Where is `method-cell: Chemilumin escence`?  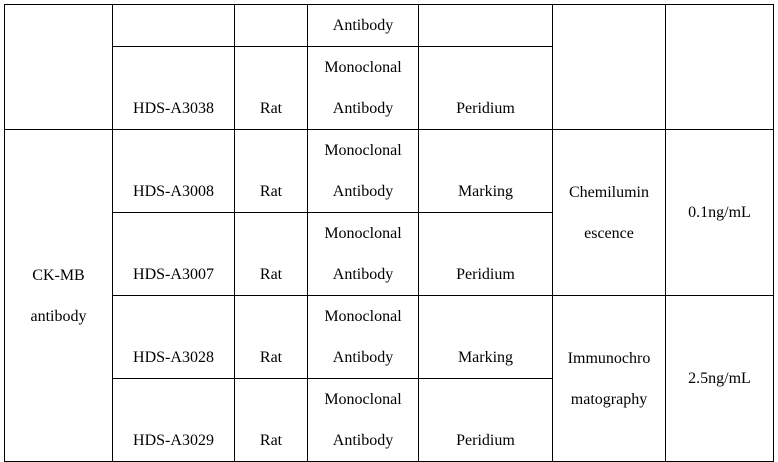 method-cell: Chemilumin escence is located at coordinates (609, 212).